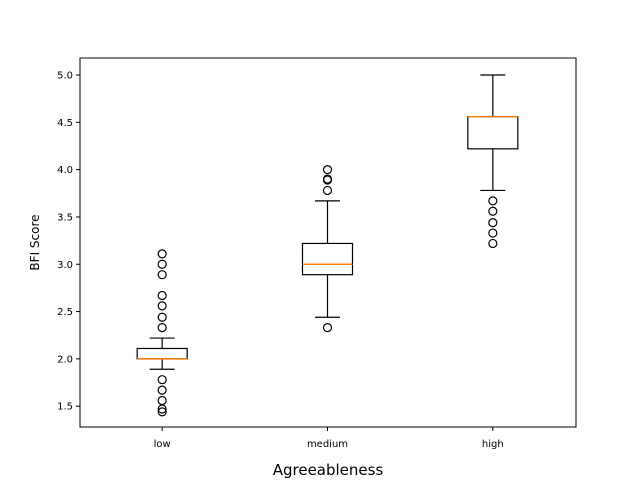 This screenshot has height=480, width=640. What do you see at coordinates (65, 359) in the screenshot?
I see `y-tick-label: 2.0` at bounding box center [65, 359].